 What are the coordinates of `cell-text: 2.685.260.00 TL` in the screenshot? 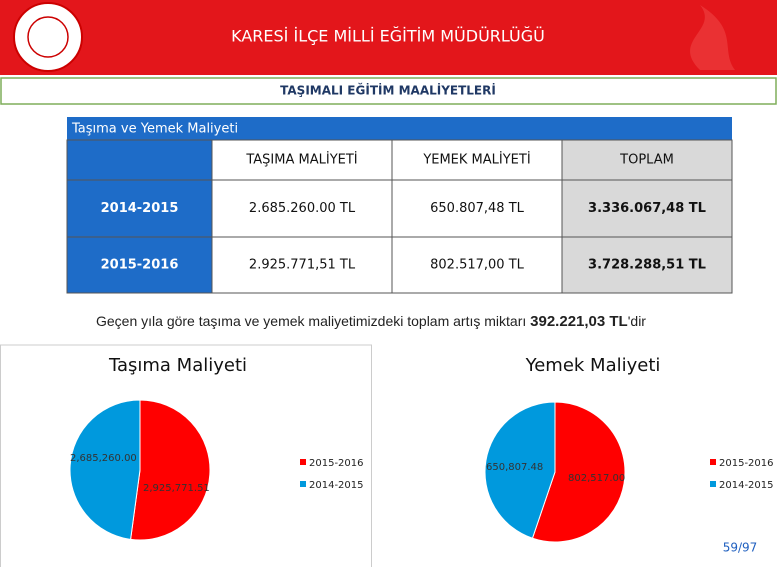 It's located at (302, 208).